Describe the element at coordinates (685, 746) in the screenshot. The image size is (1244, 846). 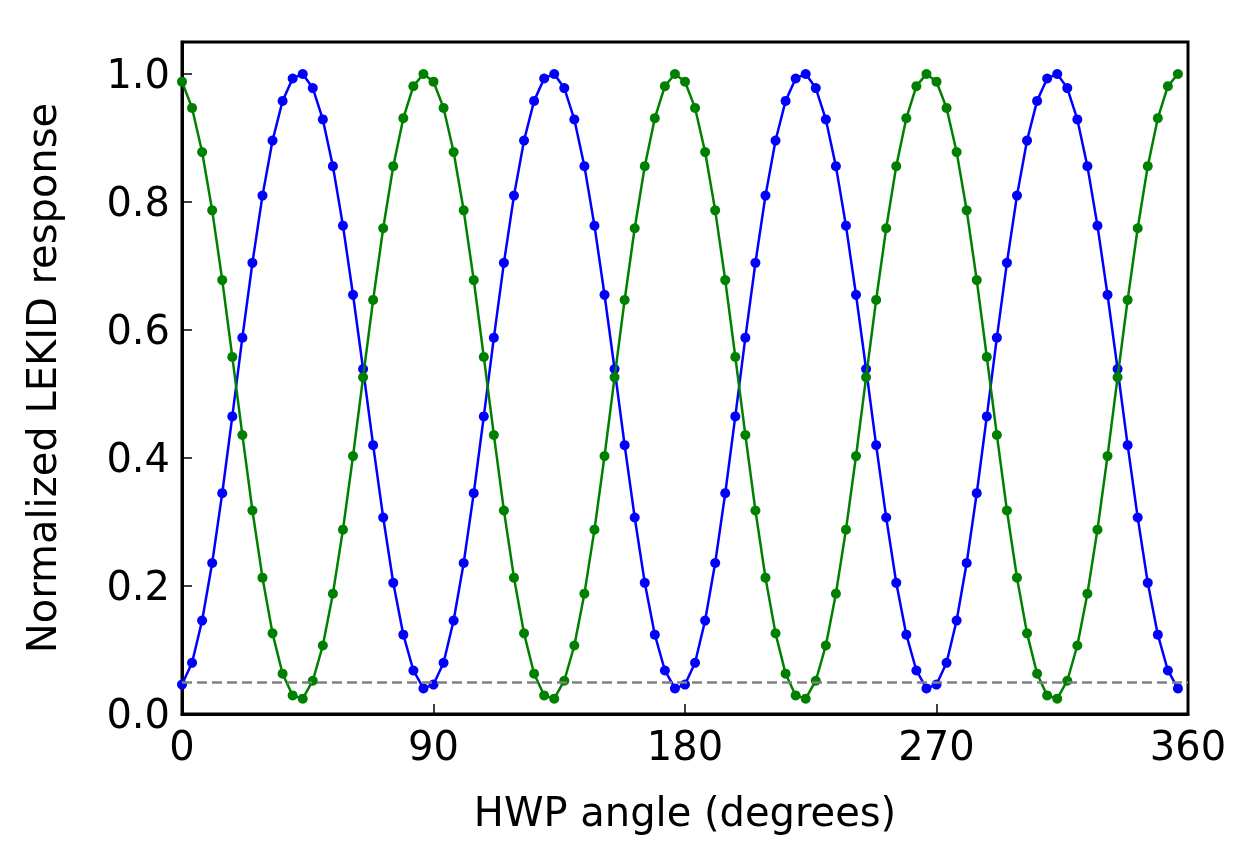
I see `x-tick-label: 180` at that location.